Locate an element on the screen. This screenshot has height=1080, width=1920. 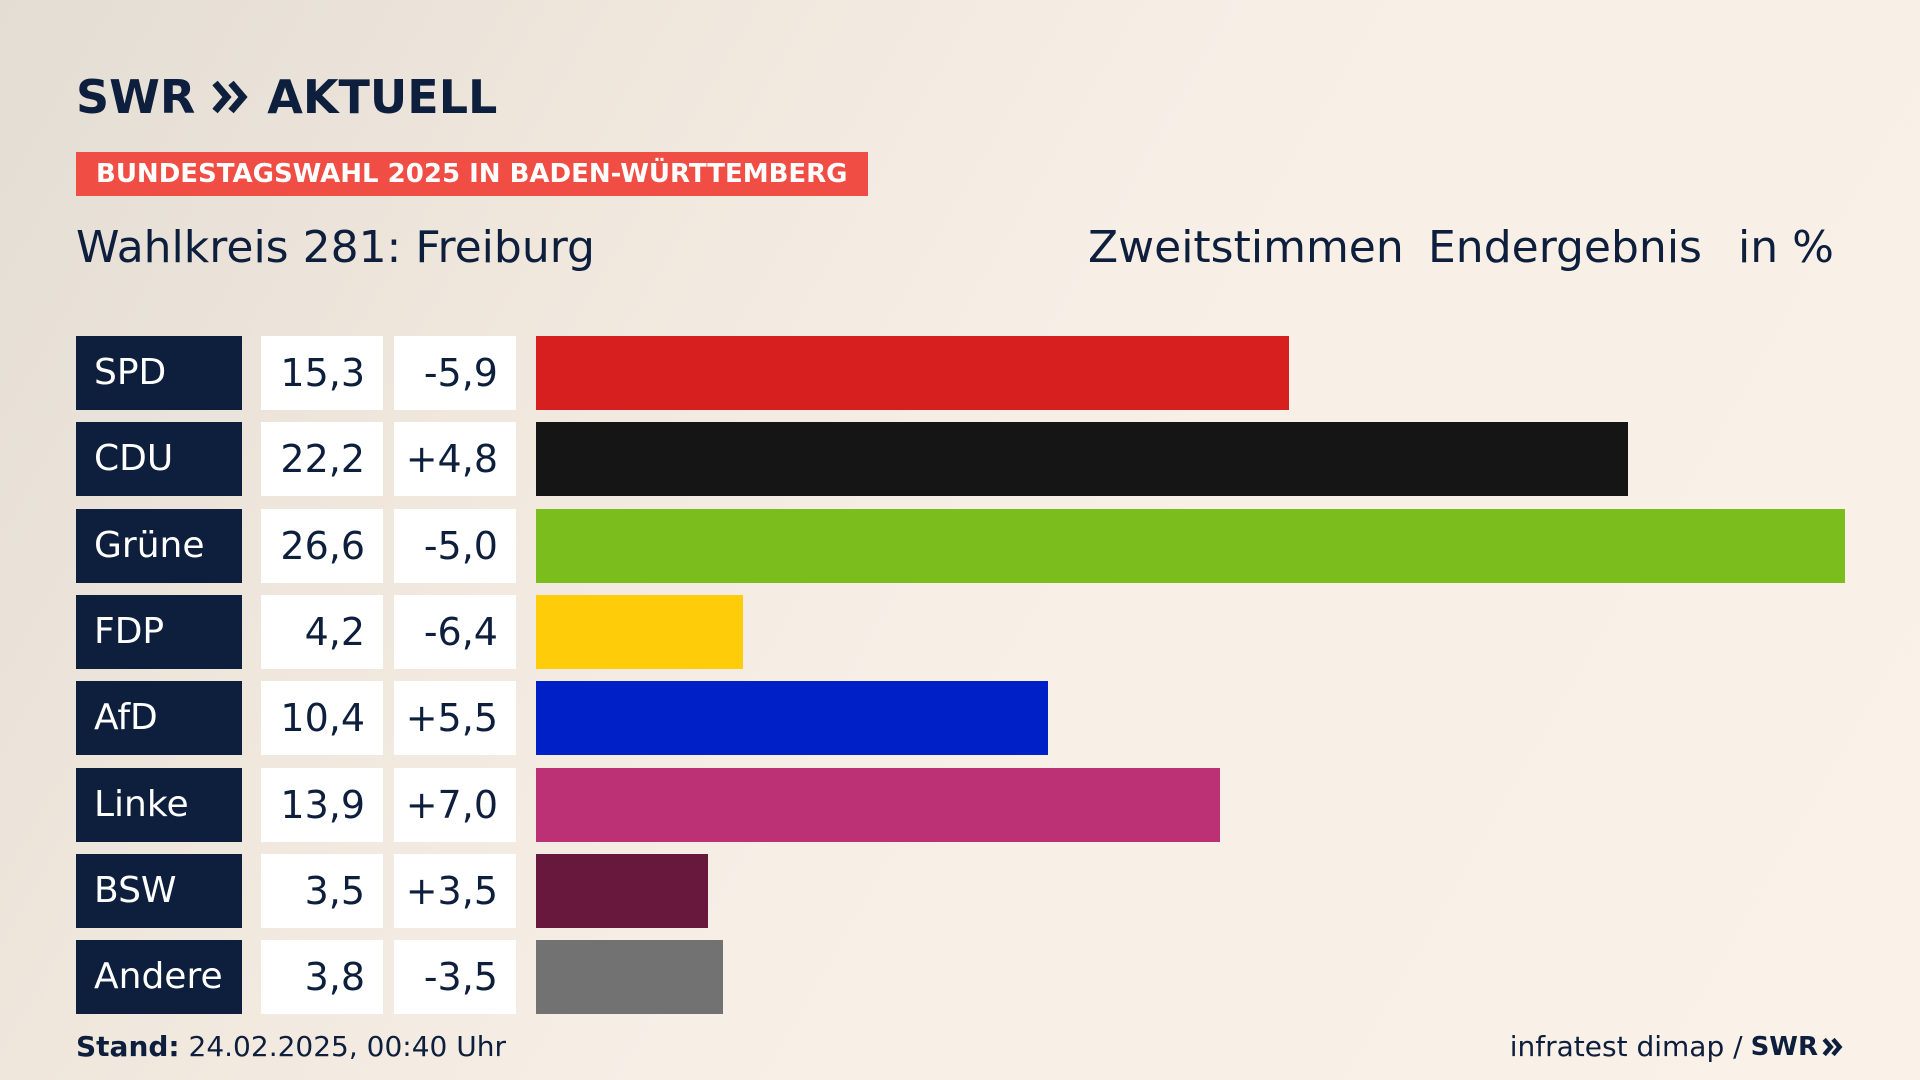
election-banner: BUNDESTAGSWAHL 2025 IN BADEN-WÜRTTEMBERG is located at coordinates (472, 174).